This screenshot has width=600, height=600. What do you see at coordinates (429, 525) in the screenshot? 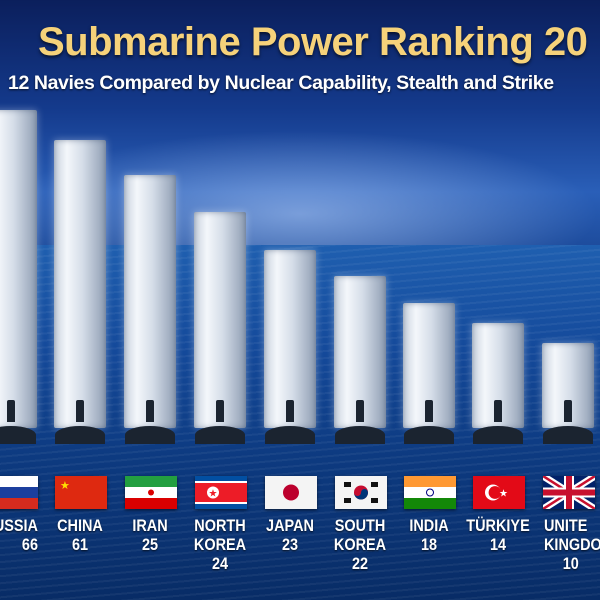
I see `category-name: INDIA` at bounding box center [429, 525].